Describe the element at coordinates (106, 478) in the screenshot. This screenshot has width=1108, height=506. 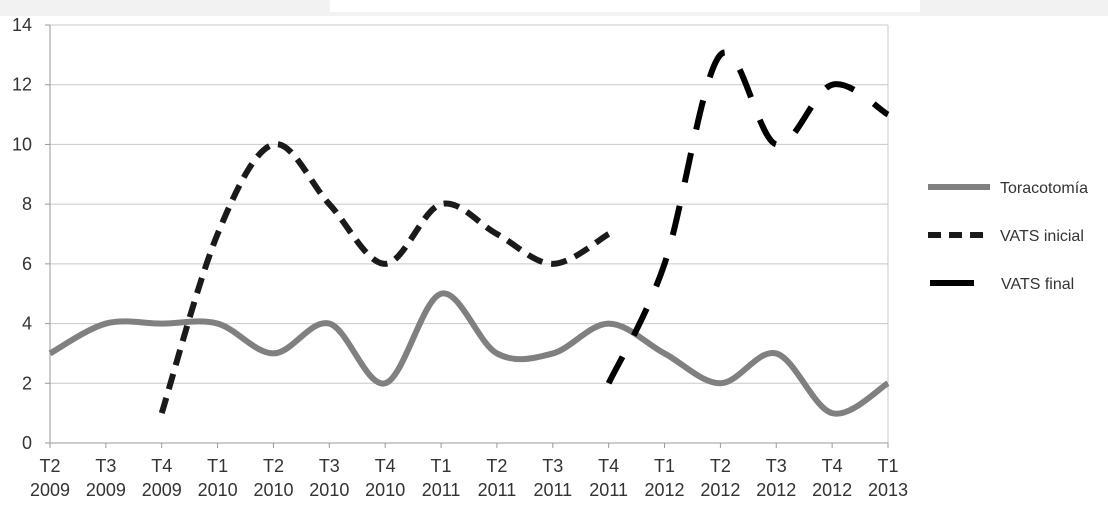
I see `x-tick-label: T3 2009` at that location.